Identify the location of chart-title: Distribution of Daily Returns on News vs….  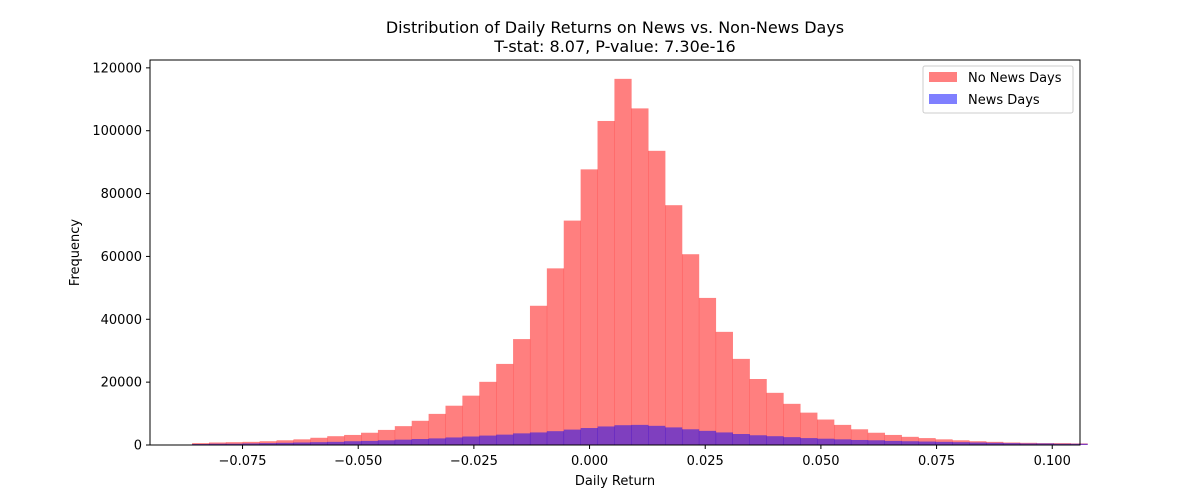
(615, 27).